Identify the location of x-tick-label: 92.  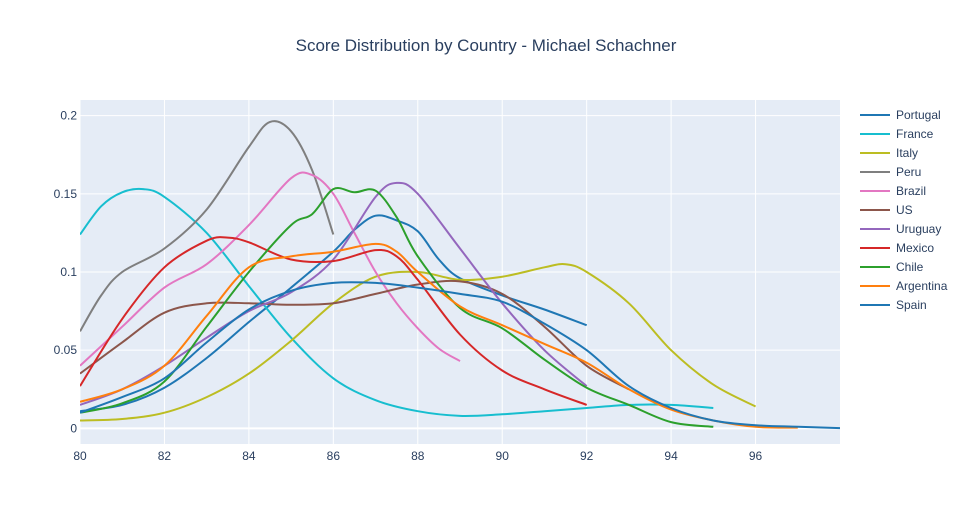
(587, 456).